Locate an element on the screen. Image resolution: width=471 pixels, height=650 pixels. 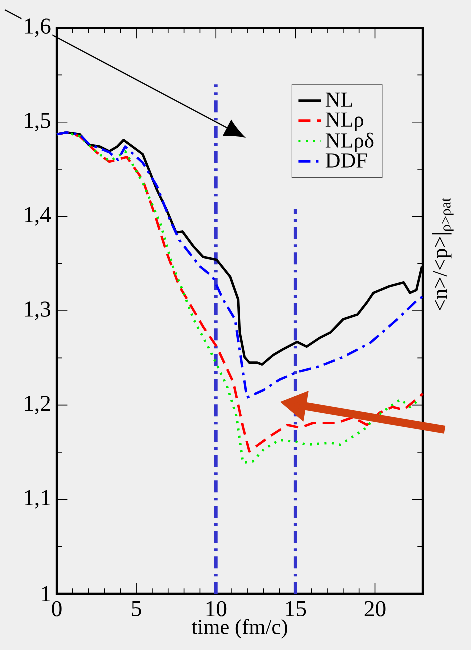
legend-label: DDF is located at coordinates (347, 161).